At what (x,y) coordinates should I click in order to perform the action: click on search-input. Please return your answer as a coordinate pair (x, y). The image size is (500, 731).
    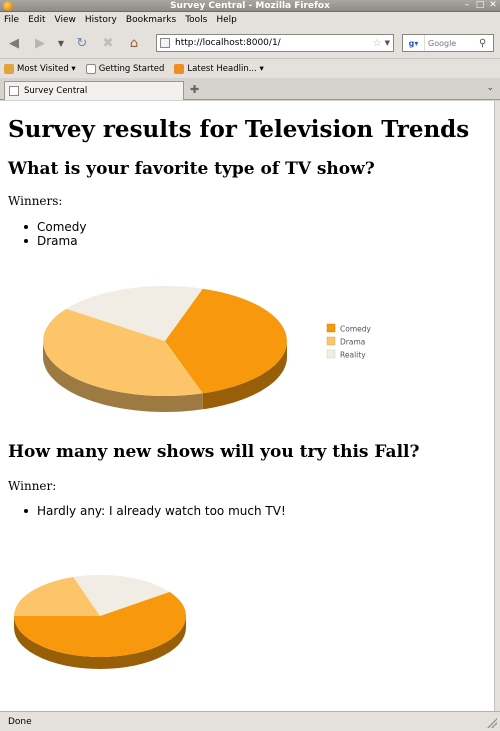
    Looking at the image, I should click on (450, 43).